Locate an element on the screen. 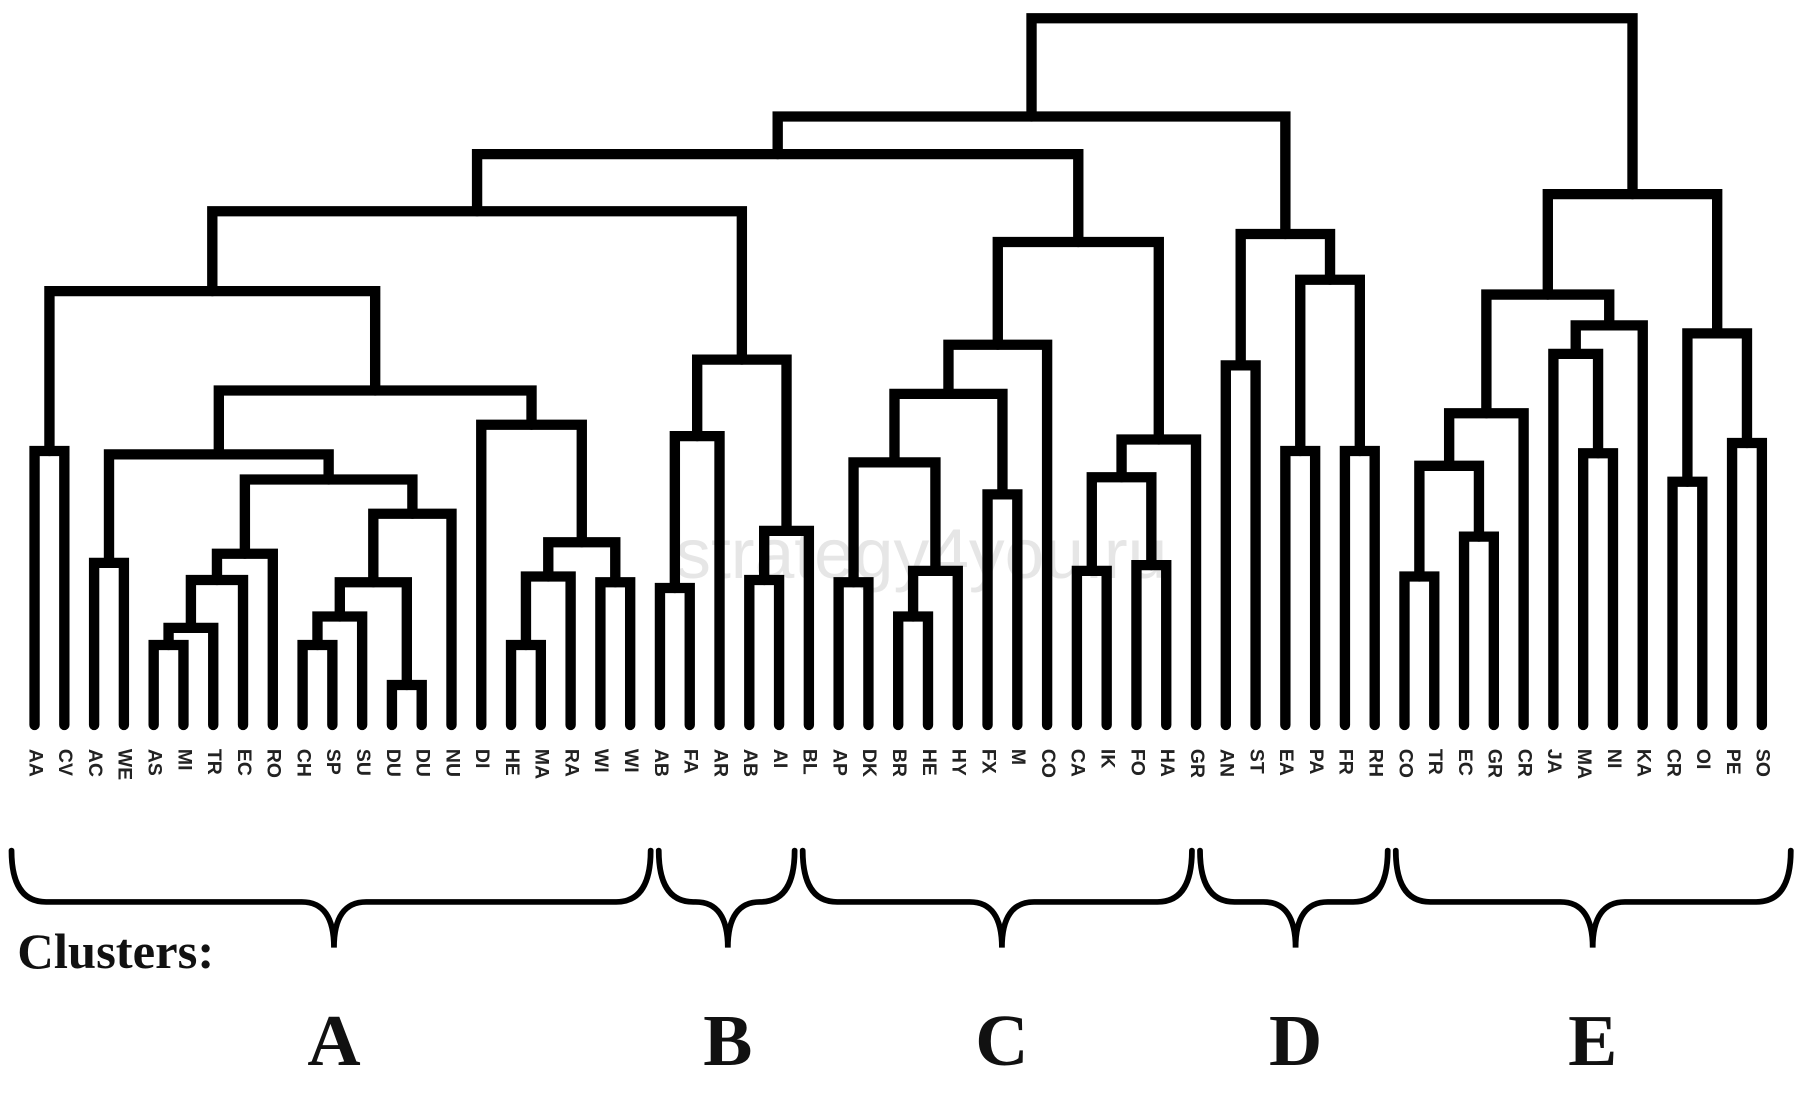 The image size is (1800, 1096). leaf-label: HA is located at coordinates (1167, 763).